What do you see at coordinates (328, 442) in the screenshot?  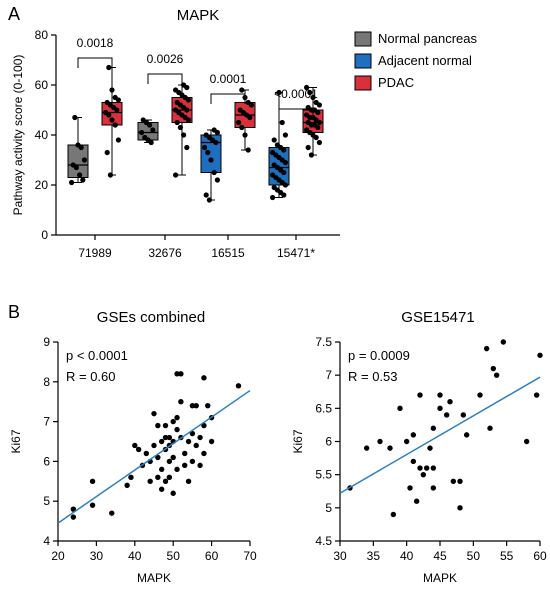 I see `gse15471-y-tick-label: 6` at bounding box center [328, 442].